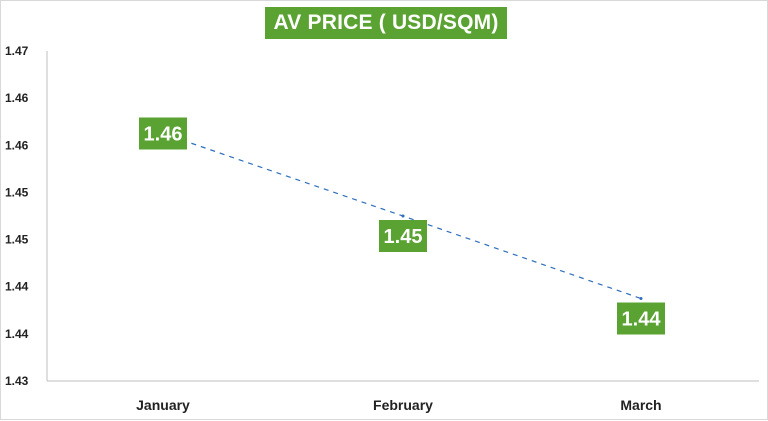 The height and width of the screenshot is (421, 768). I want to click on y-tick-label: 1.43, so click(17, 381).